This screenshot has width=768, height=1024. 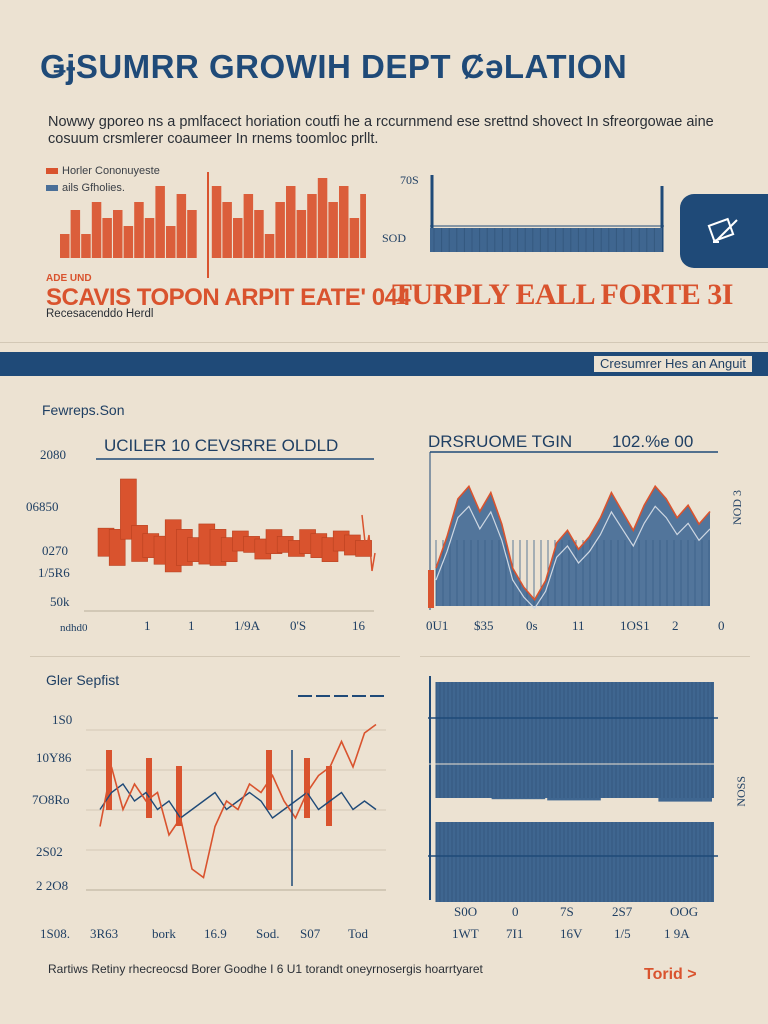 What do you see at coordinates (230, 535) in the screenshot?
I see `panel-a-bar-chart` at bounding box center [230, 535].